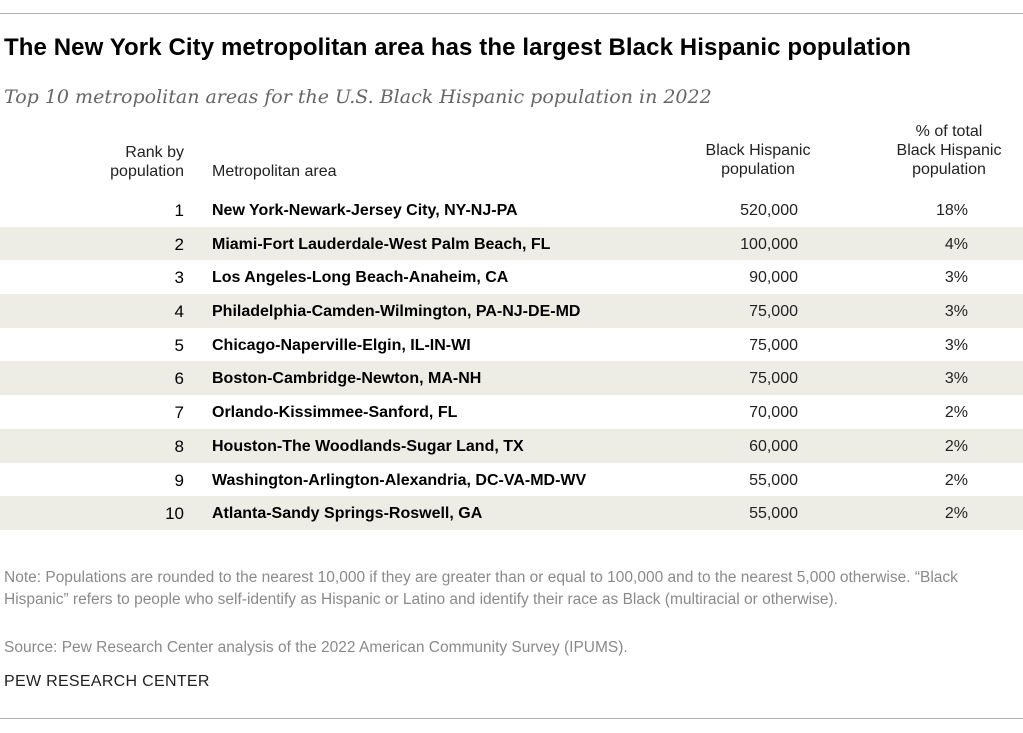 The image size is (1023, 733). What do you see at coordinates (341, 345) in the screenshot?
I see `cell-metro: Chicago-Naperville-Elgin, IL-IN-WI` at bounding box center [341, 345].